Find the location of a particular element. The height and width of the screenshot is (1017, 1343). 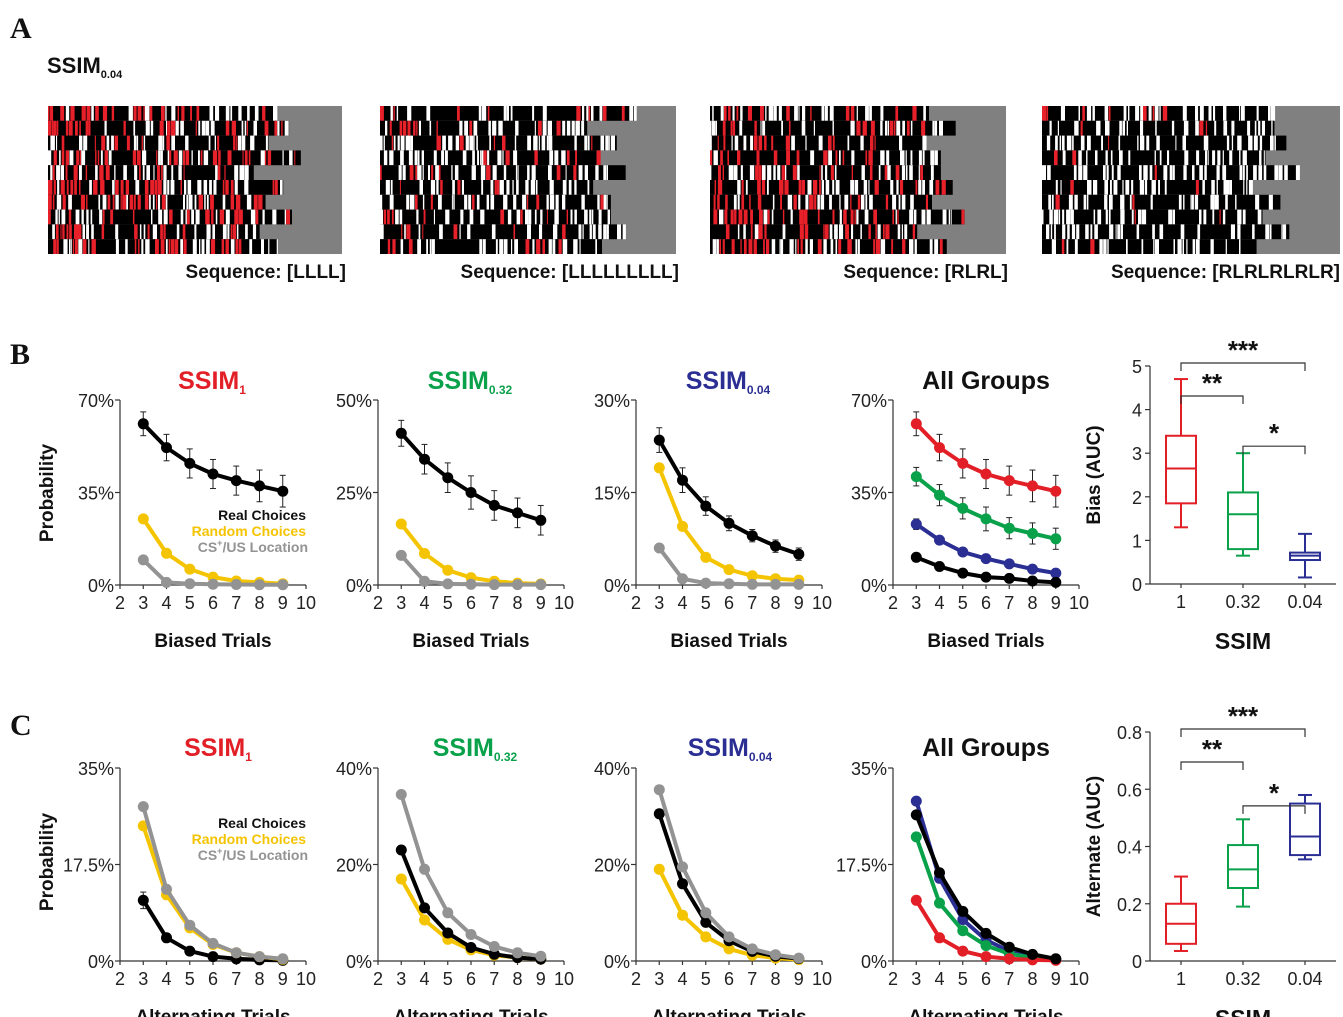

x-tick-label: 9 is located at coordinates (1056, 603).